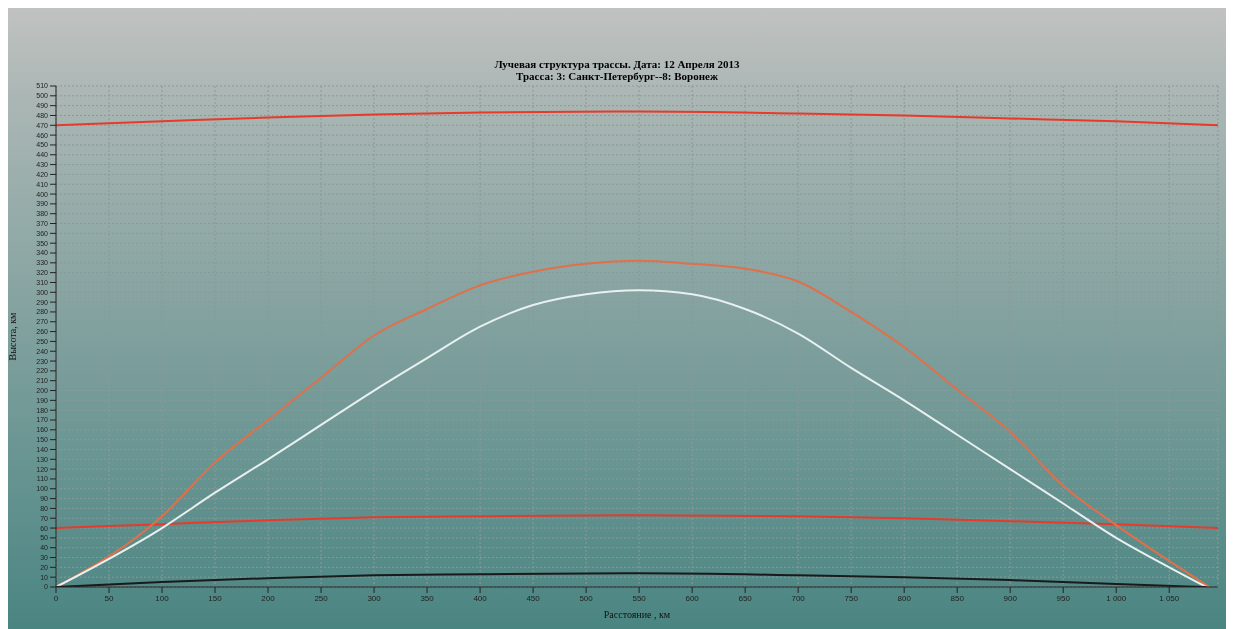 This screenshot has height=629, width=1234. What do you see at coordinates (321, 598) in the screenshot?
I see `x-tick-label: 250` at bounding box center [321, 598].